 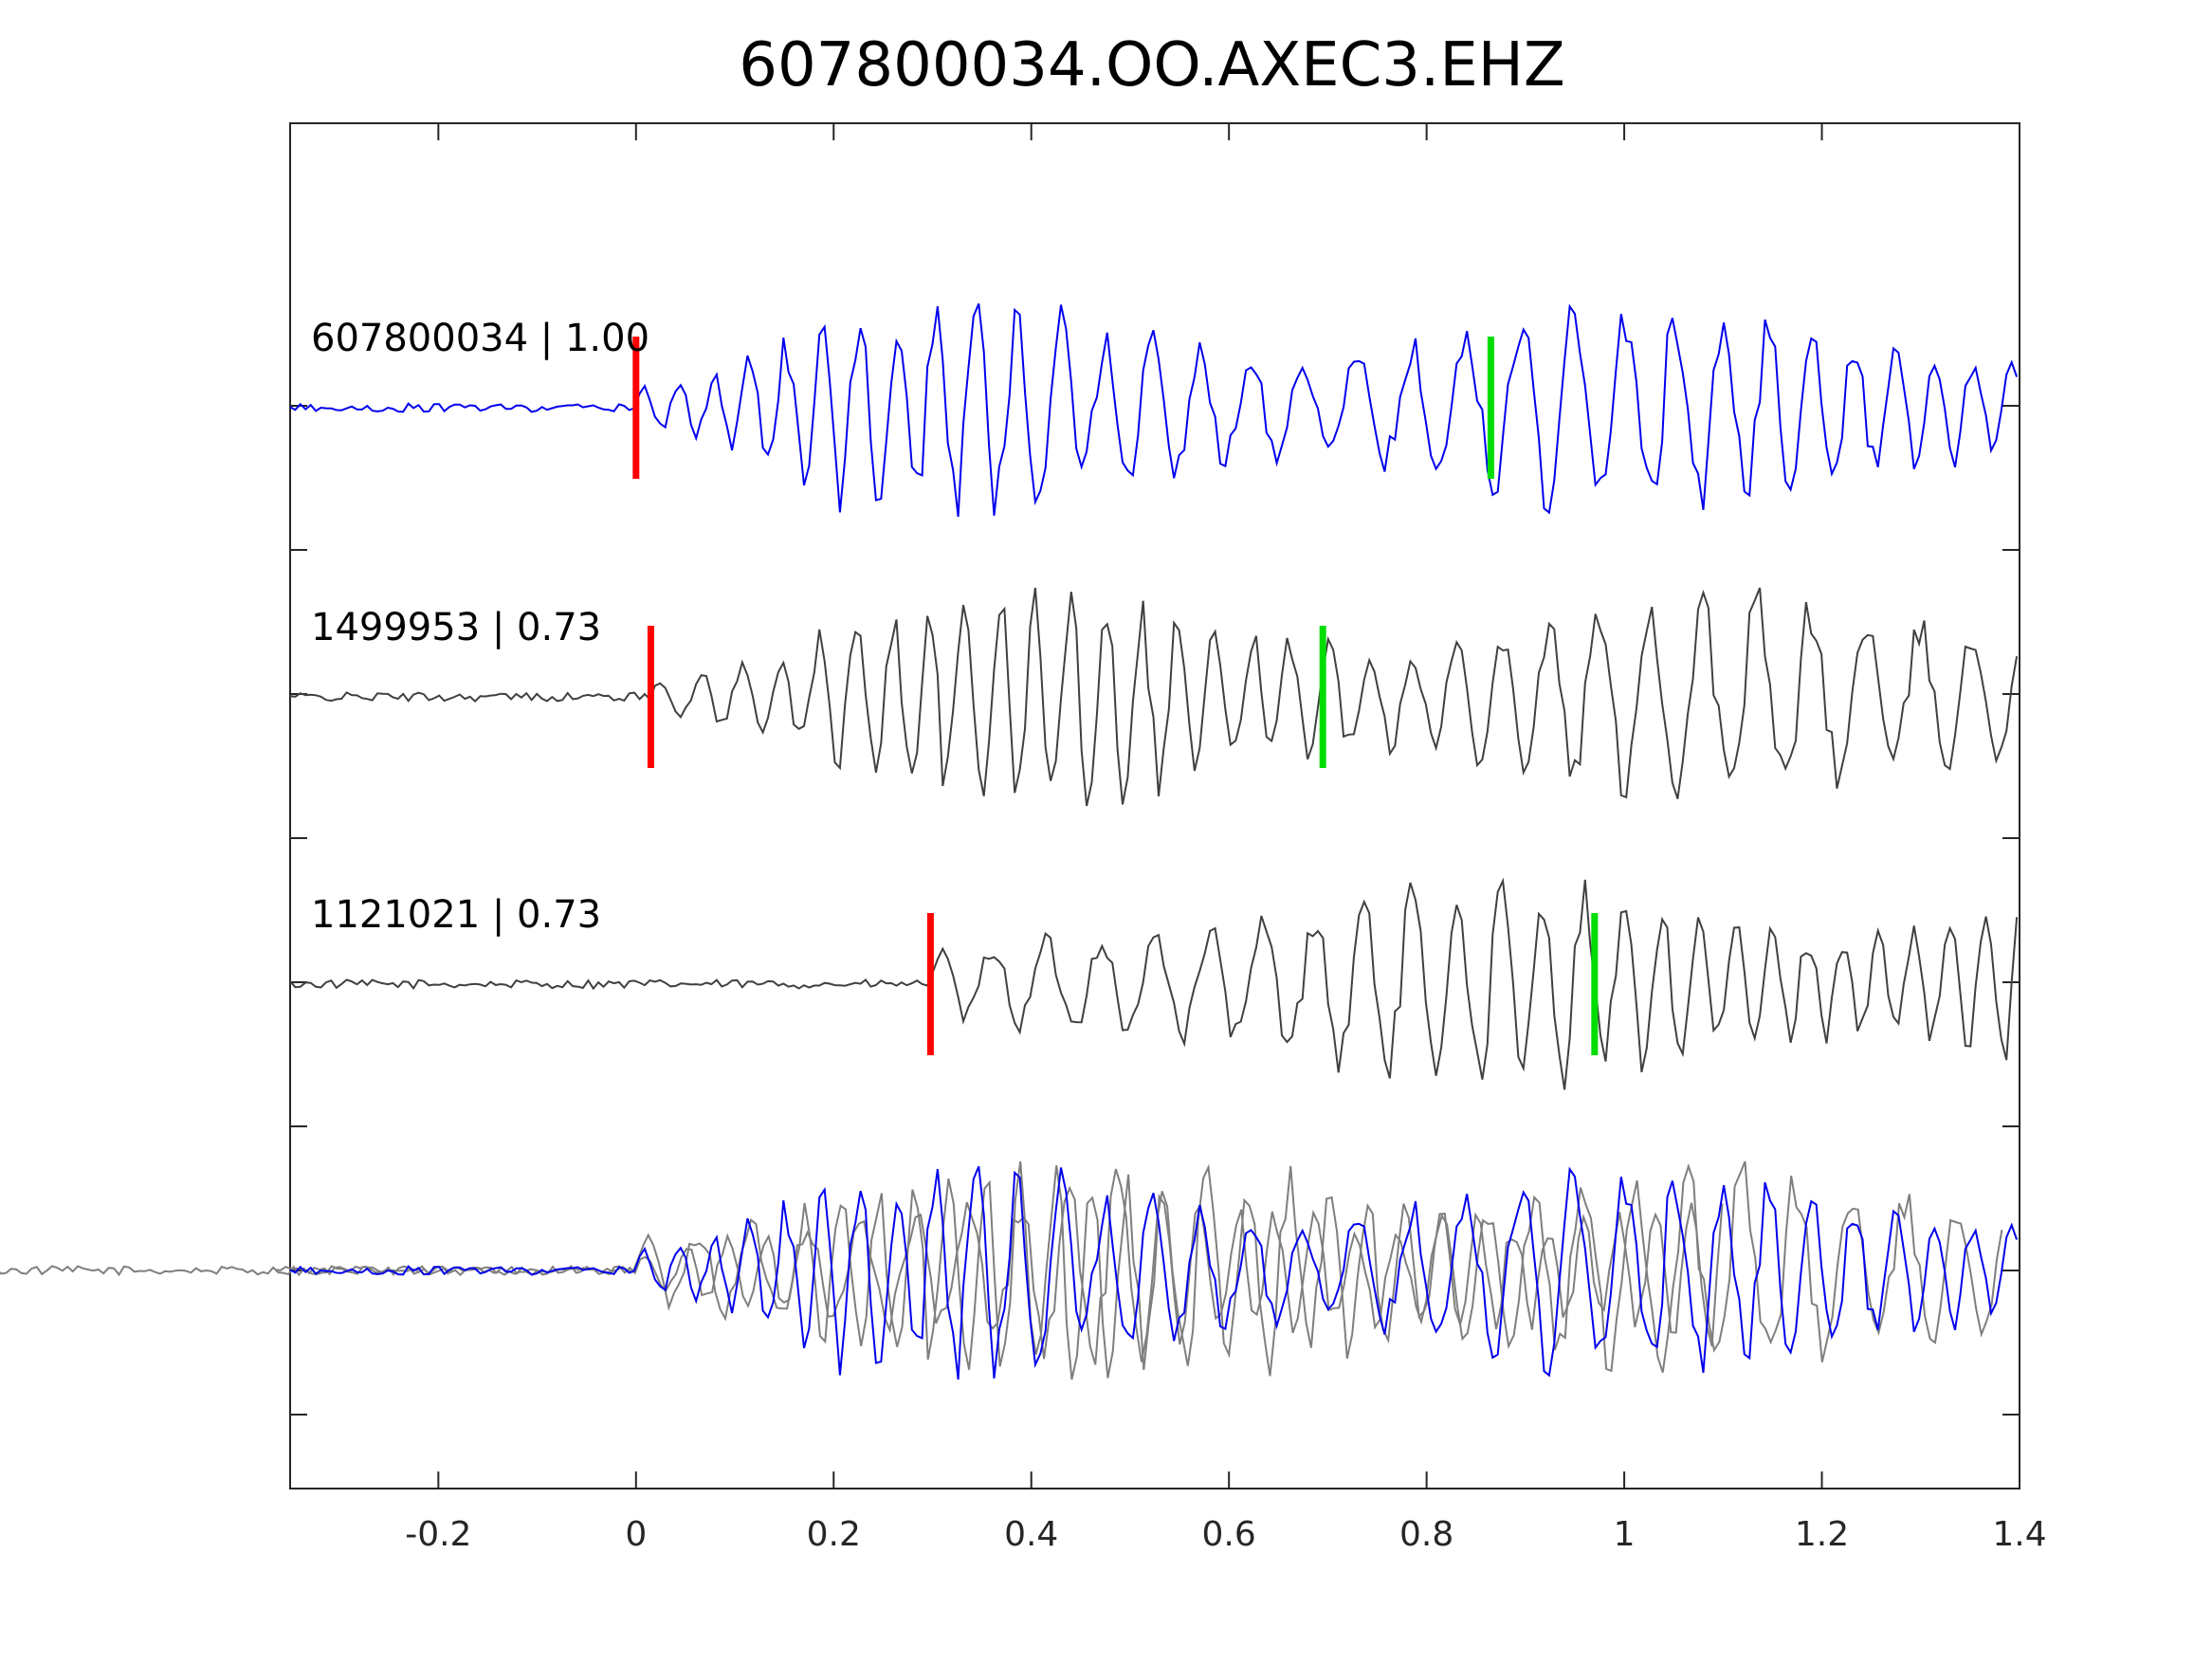 I want to click on x-tick-label: 0.4, so click(x=1031, y=1534).